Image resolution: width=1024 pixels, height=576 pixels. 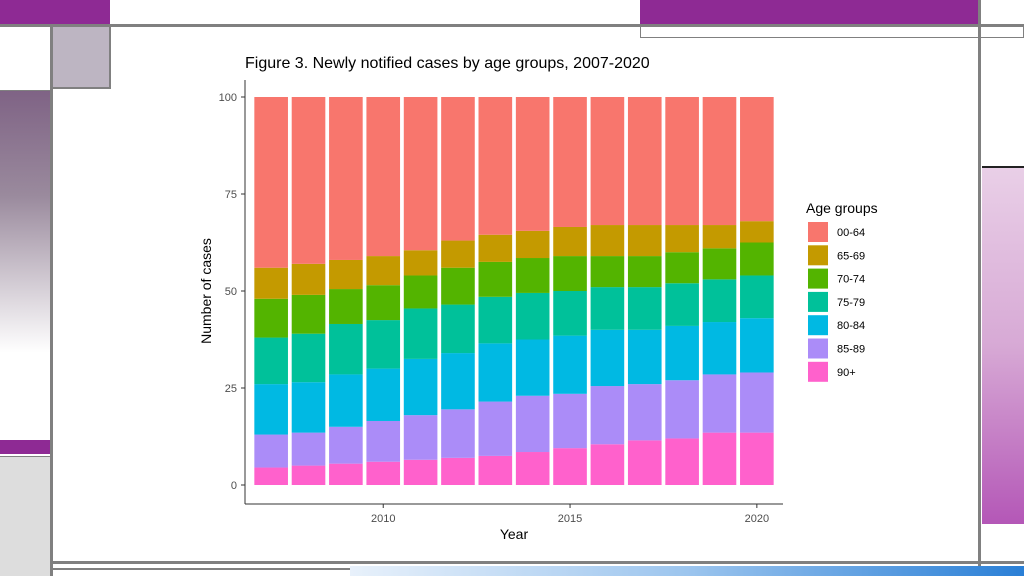 I want to click on y-axis-title: Number of cases, so click(x=206, y=291).